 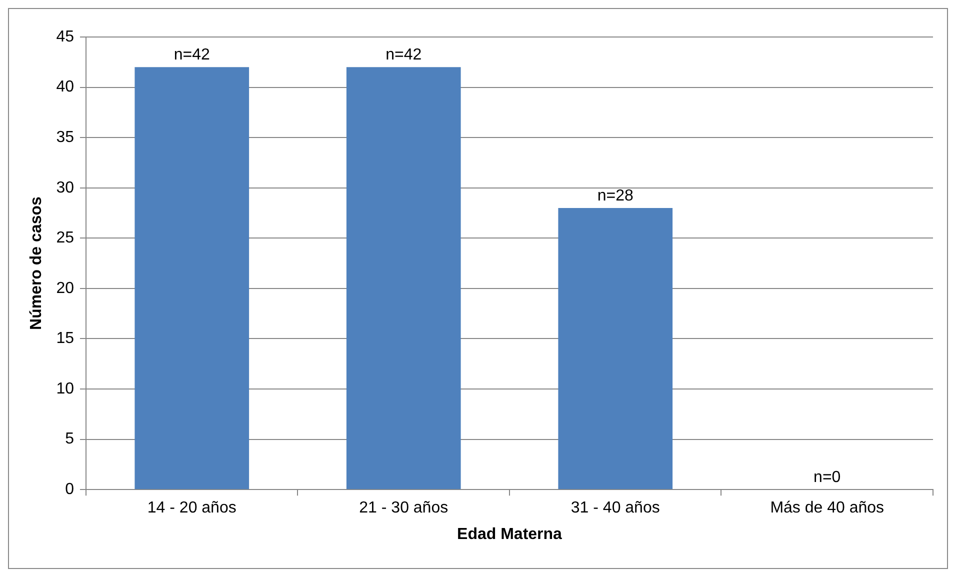 I want to click on x-tick-label: Más de 40 años, so click(x=827, y=508).